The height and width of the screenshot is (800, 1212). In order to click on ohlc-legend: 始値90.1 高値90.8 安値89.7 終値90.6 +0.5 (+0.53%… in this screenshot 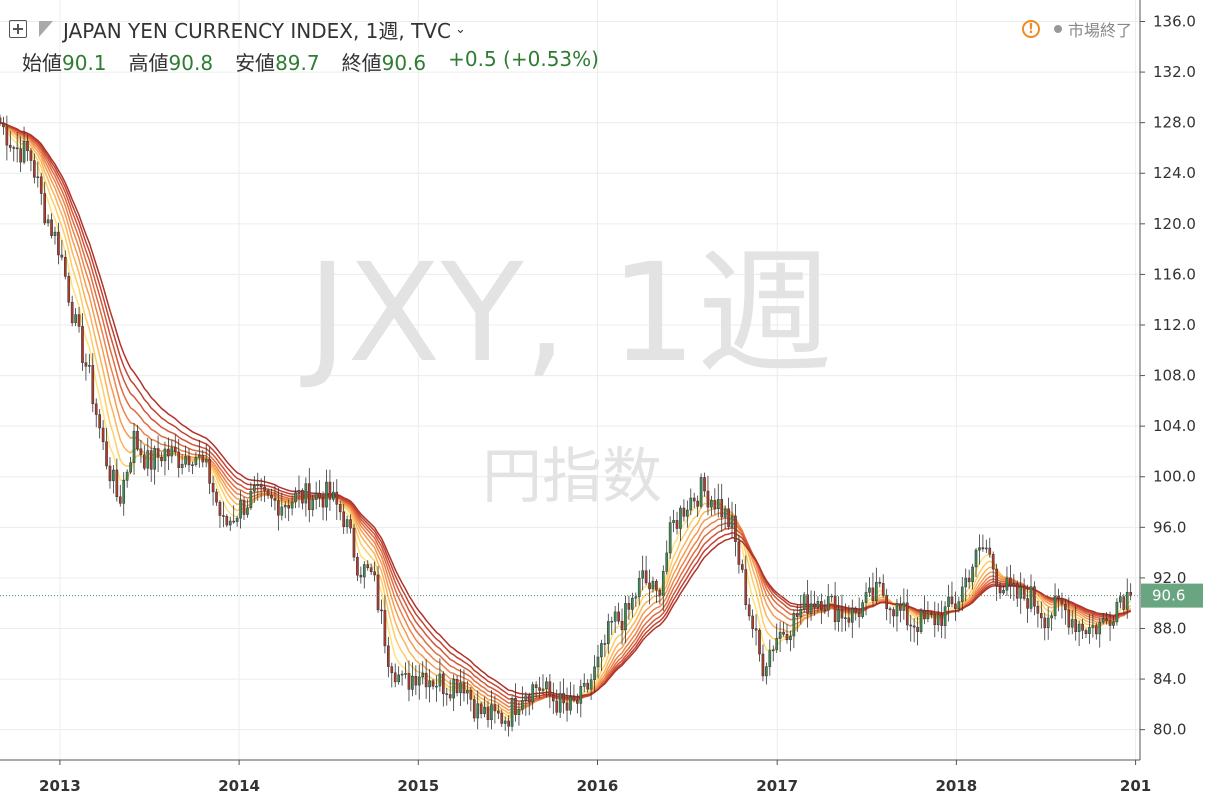, I will do `click(310, 61)`.